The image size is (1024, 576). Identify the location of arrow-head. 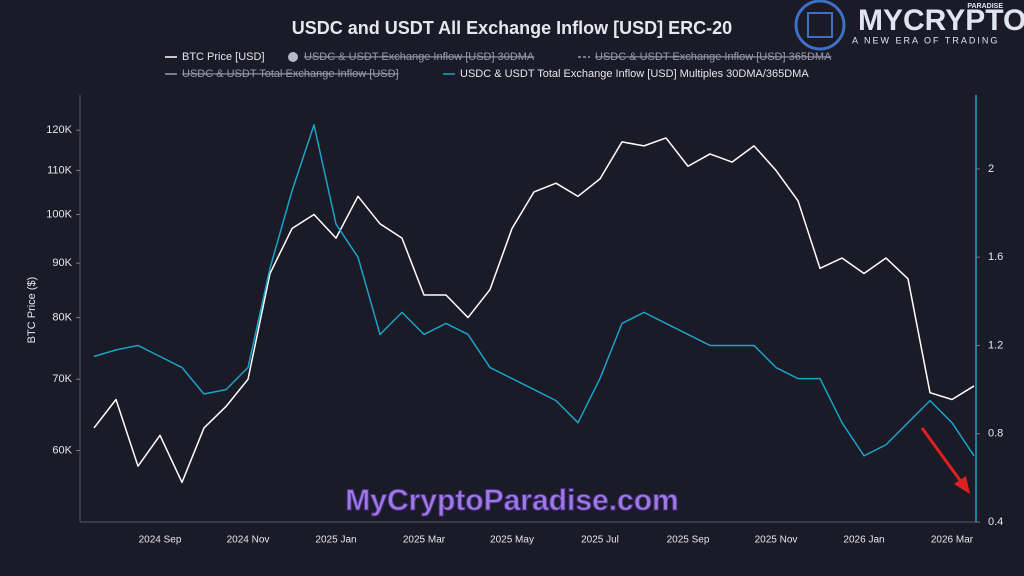
(962, 485).